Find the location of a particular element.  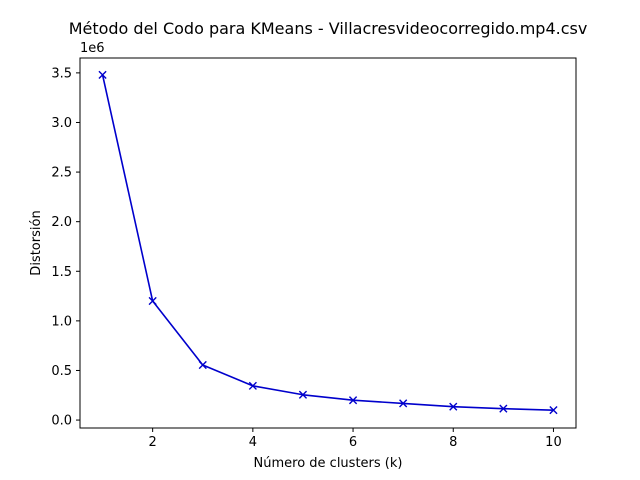

y-axis-label: Distorsión is located at coordinates (36, 242).